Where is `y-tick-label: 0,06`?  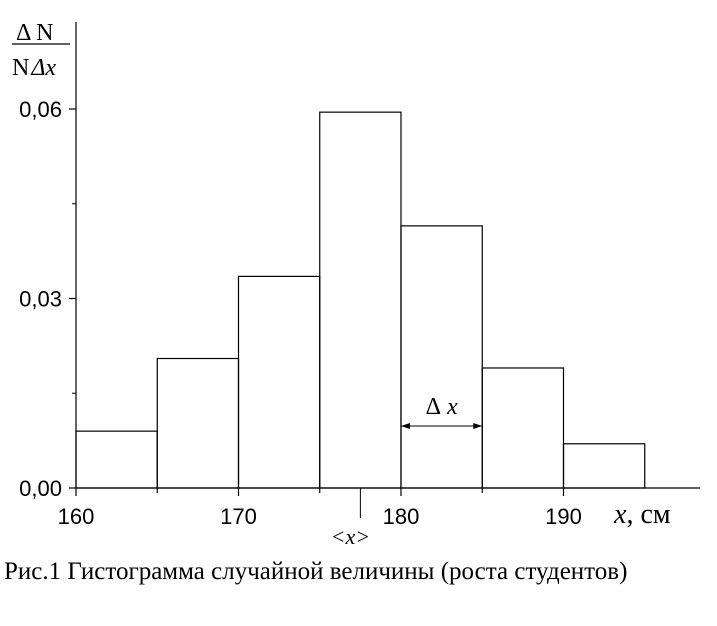
y-tick-label: 0,06 is located at coordinates (40, 109).